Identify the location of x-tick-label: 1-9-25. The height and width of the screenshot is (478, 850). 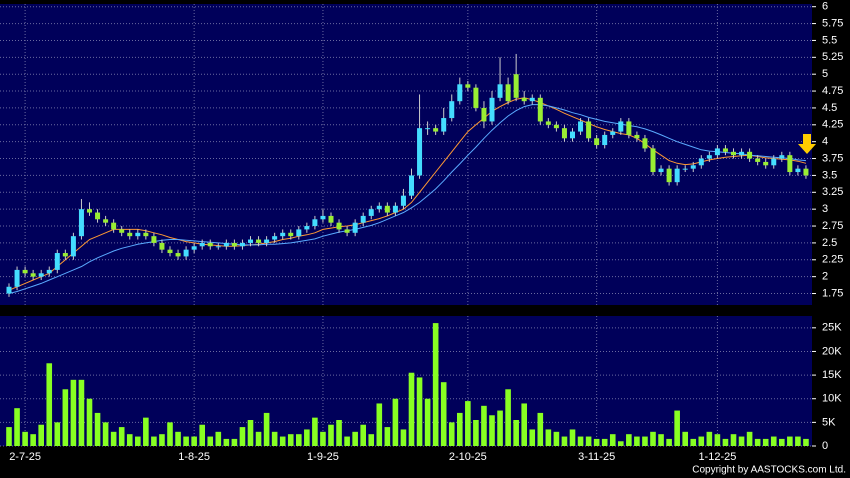
(323, 457).